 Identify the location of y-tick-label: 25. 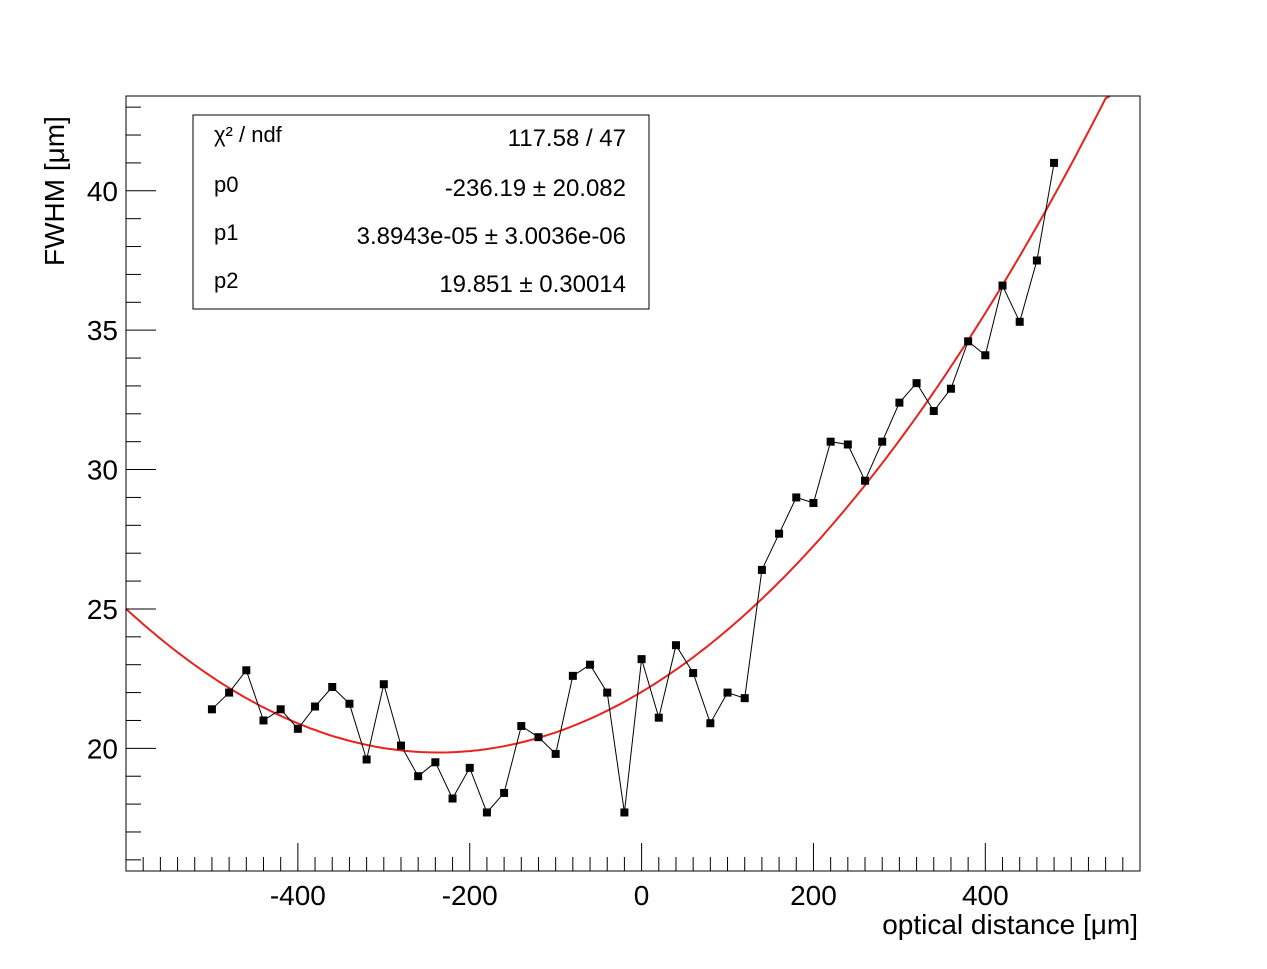
(102, 609).